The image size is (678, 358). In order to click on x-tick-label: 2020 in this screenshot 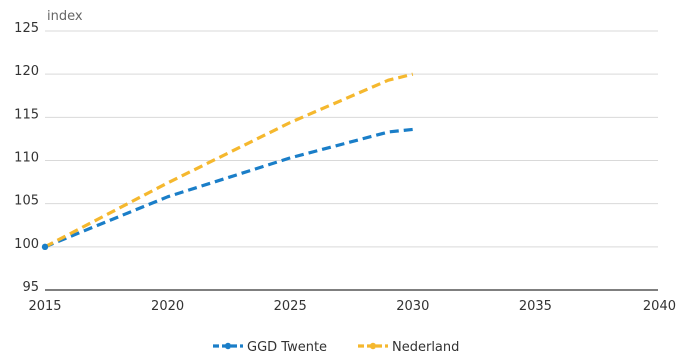, I will do `click(167, 306)`.